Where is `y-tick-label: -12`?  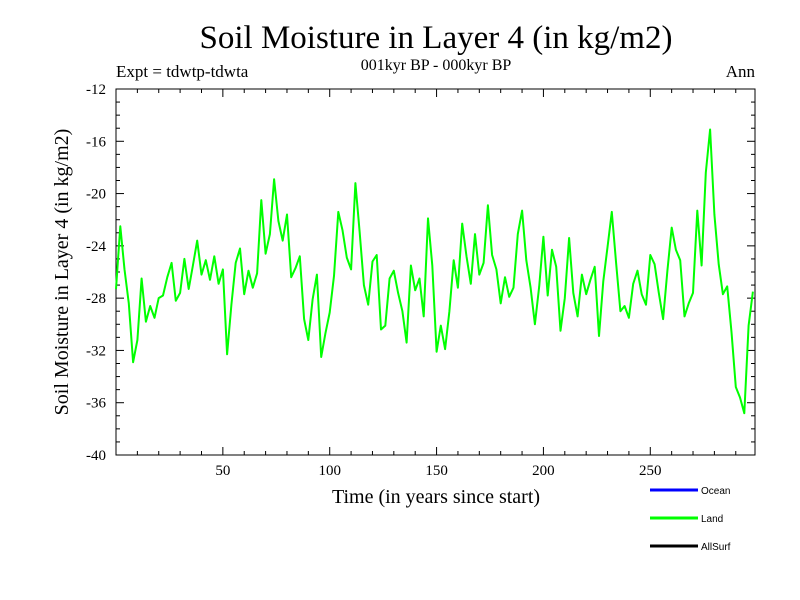 y-tick-label: -12 is located at coordinates (96, 90).